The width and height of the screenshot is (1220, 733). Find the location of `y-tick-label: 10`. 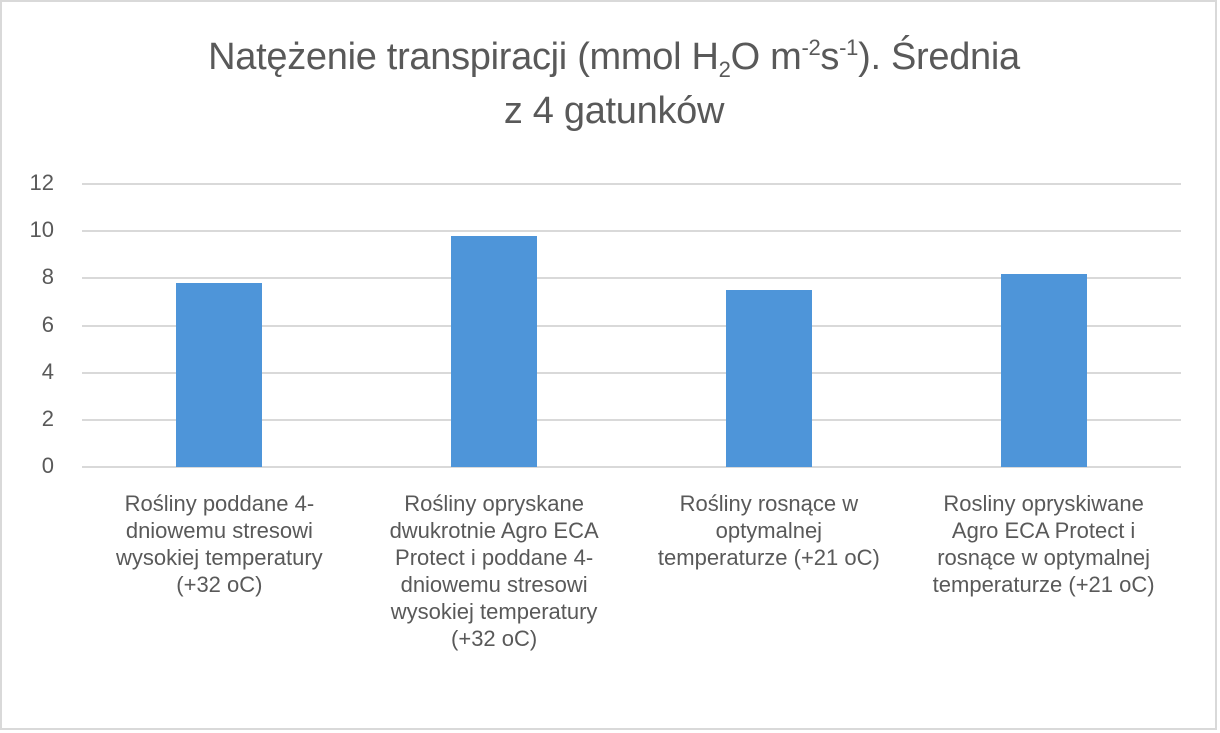

y-tick-label: 10 is located at coordinates (41, 230).